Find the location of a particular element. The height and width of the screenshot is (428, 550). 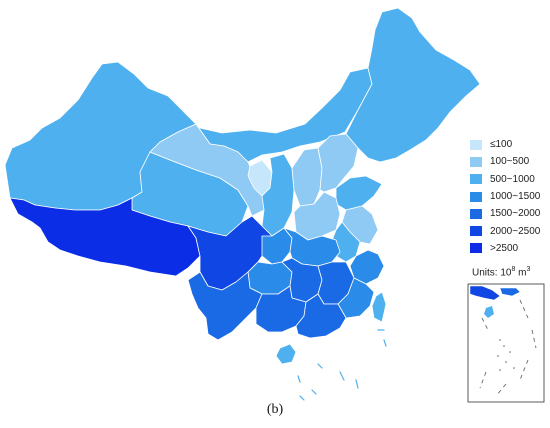

legend-item: ≤100 is located at coordinates (510, 144).